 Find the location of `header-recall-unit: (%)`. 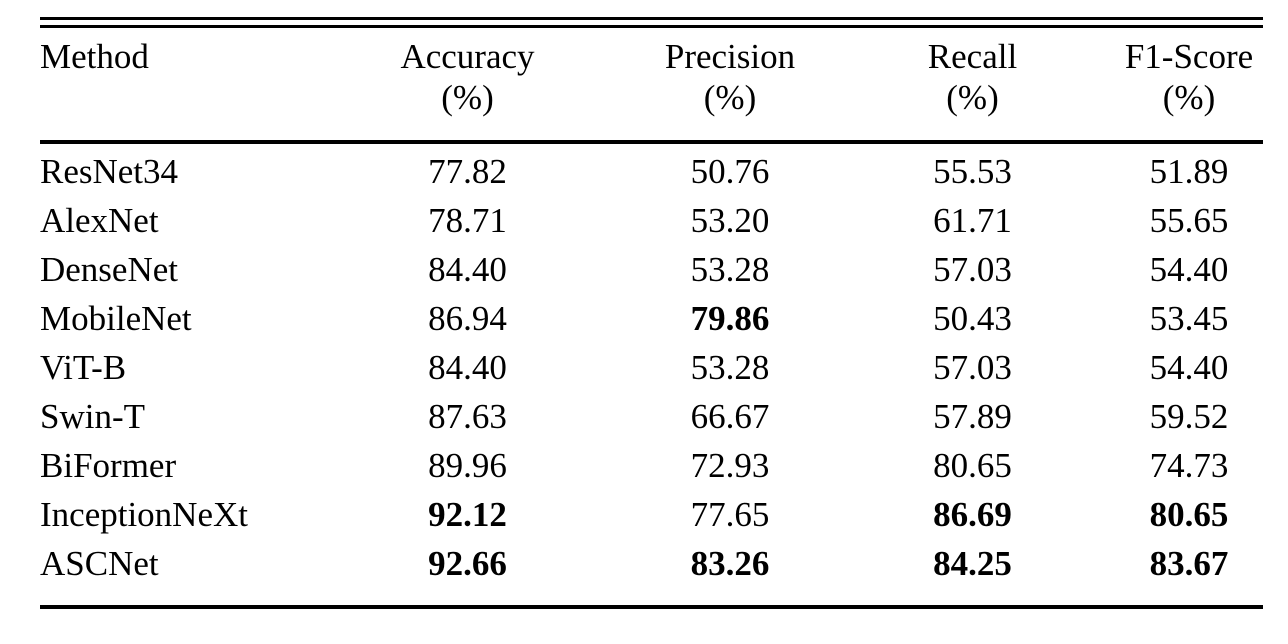

header-recall-unit: (%) is located at coordinates (972, 97).